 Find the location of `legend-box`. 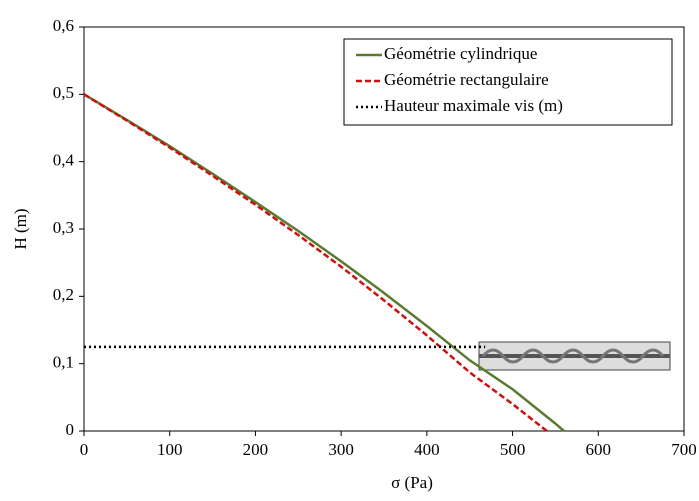

legend-box is located at coordinates (508, 82).